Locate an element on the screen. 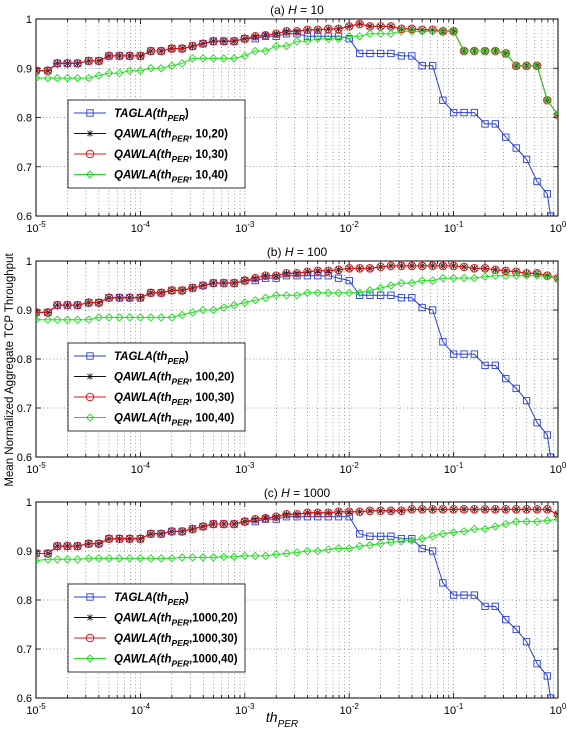  legend-label-tail: ) is located at coordinates (187, 357).